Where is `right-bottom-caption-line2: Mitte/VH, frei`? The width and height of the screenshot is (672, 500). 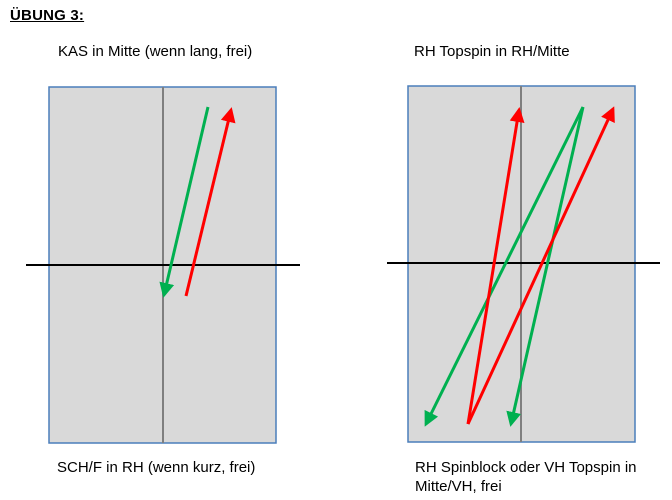
right-bottom-caption-line2: Mitte/VH, frei is located at coordinates (458, 486).